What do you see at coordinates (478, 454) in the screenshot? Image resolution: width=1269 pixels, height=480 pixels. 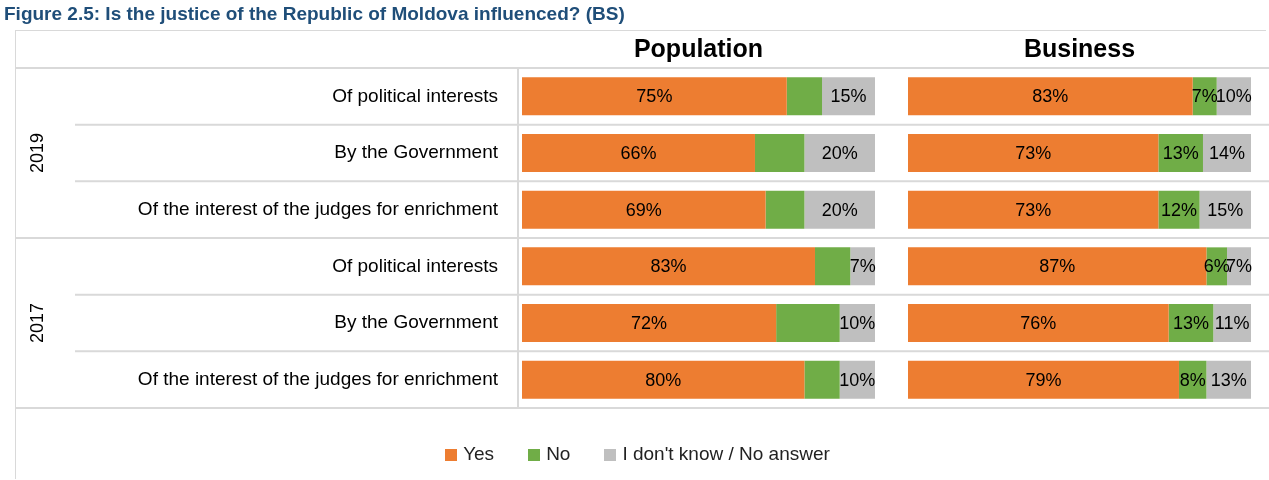 I see `legend-label: Yes` at bounding box center [478, 454].